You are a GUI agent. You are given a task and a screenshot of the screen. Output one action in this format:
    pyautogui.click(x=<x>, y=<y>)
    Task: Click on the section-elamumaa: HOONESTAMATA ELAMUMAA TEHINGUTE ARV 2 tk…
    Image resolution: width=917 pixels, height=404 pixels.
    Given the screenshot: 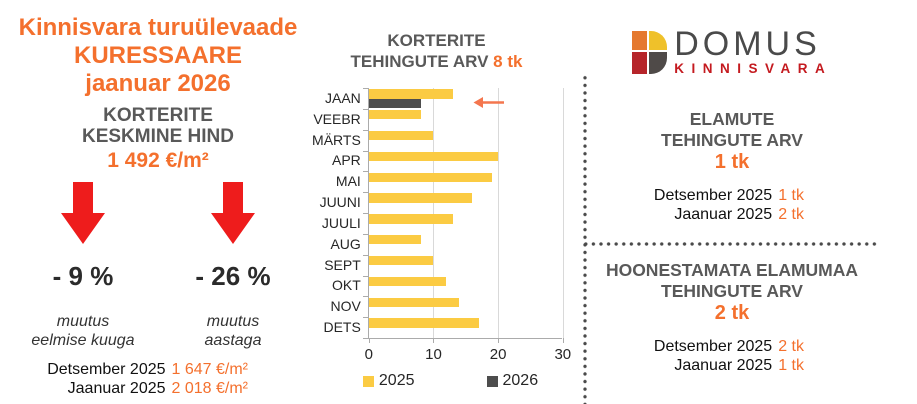 What is the action you would take?
    pyautogui.click(x=732, y=317)
    